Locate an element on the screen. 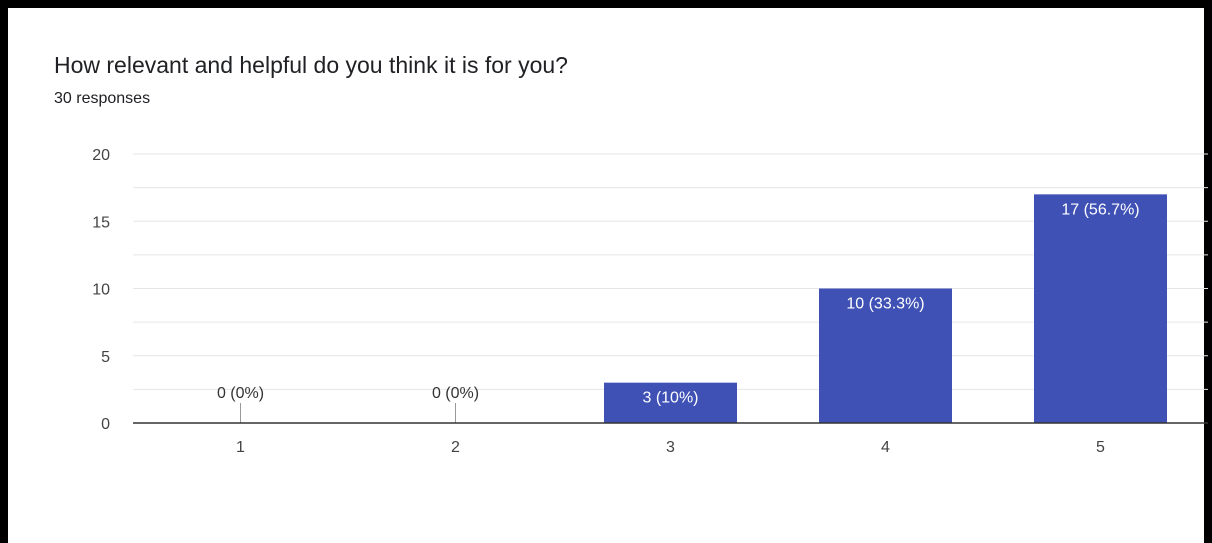 This screenshot has height=543, width=1212. data-label: 10 (33.3%) is located at coordinates (885, 304).